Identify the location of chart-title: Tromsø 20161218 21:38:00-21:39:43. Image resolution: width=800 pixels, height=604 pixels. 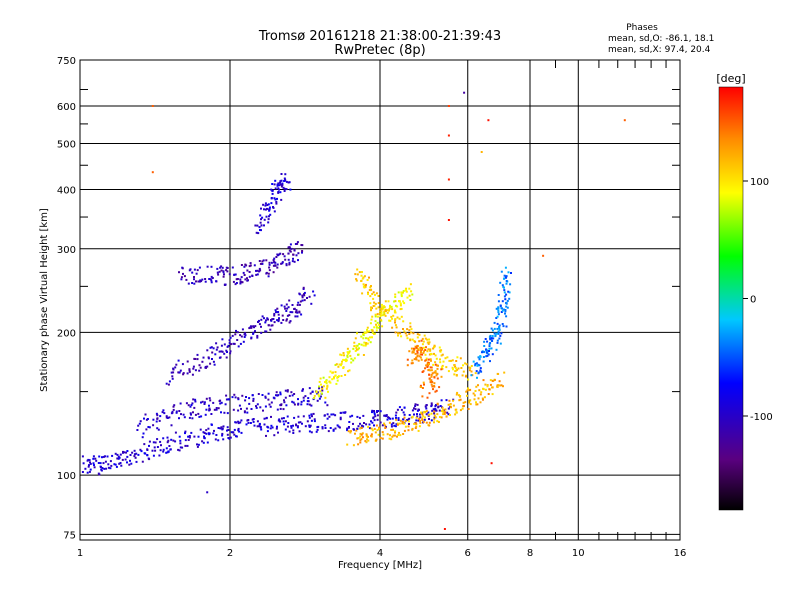
(379, 36).